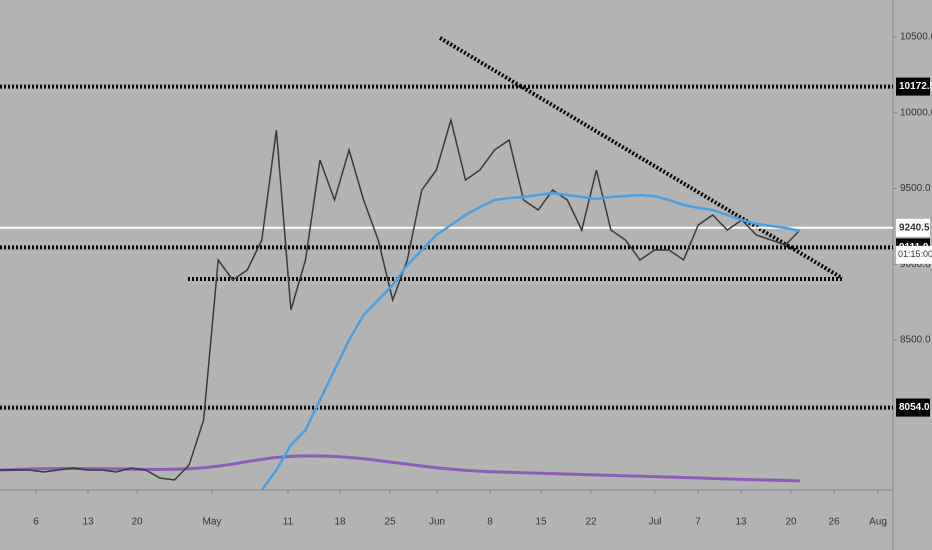 The width and height of the screenshot is (932, 550). What do you see at coordinates (288, 522) in the screenshot?
I see `x-tick-label: 11` at bounding box center [288, 522].